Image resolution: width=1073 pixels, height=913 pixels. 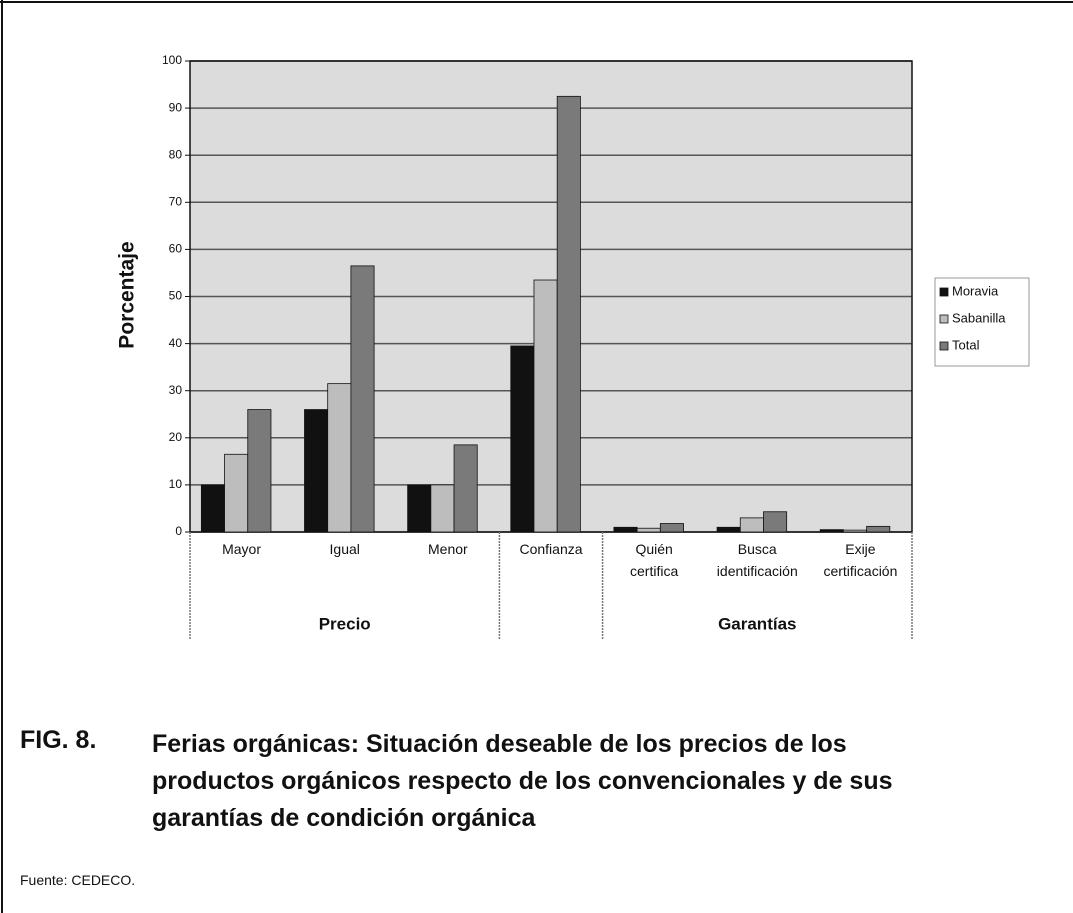 I want to click on legend-box, so click(x=982, y=322).